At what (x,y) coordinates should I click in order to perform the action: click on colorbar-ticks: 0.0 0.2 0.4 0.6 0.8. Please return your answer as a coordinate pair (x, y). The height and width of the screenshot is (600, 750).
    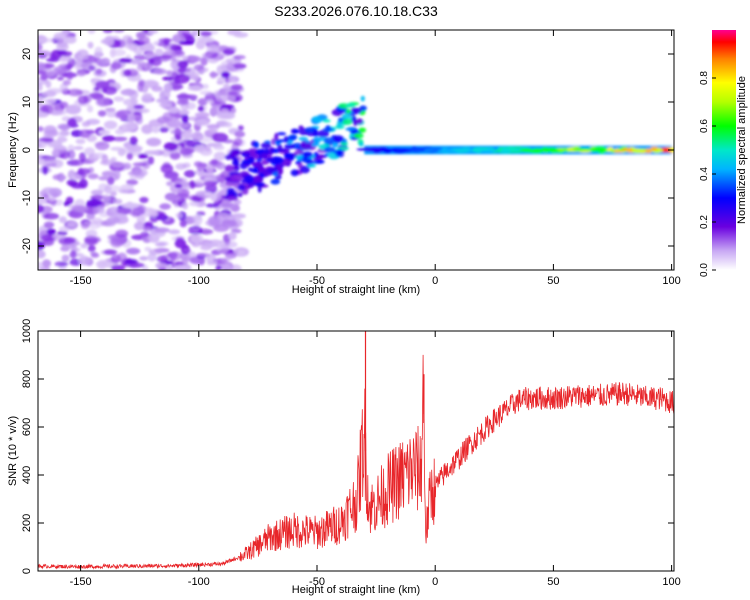
    Looking at the image, I should click on (707, 174).